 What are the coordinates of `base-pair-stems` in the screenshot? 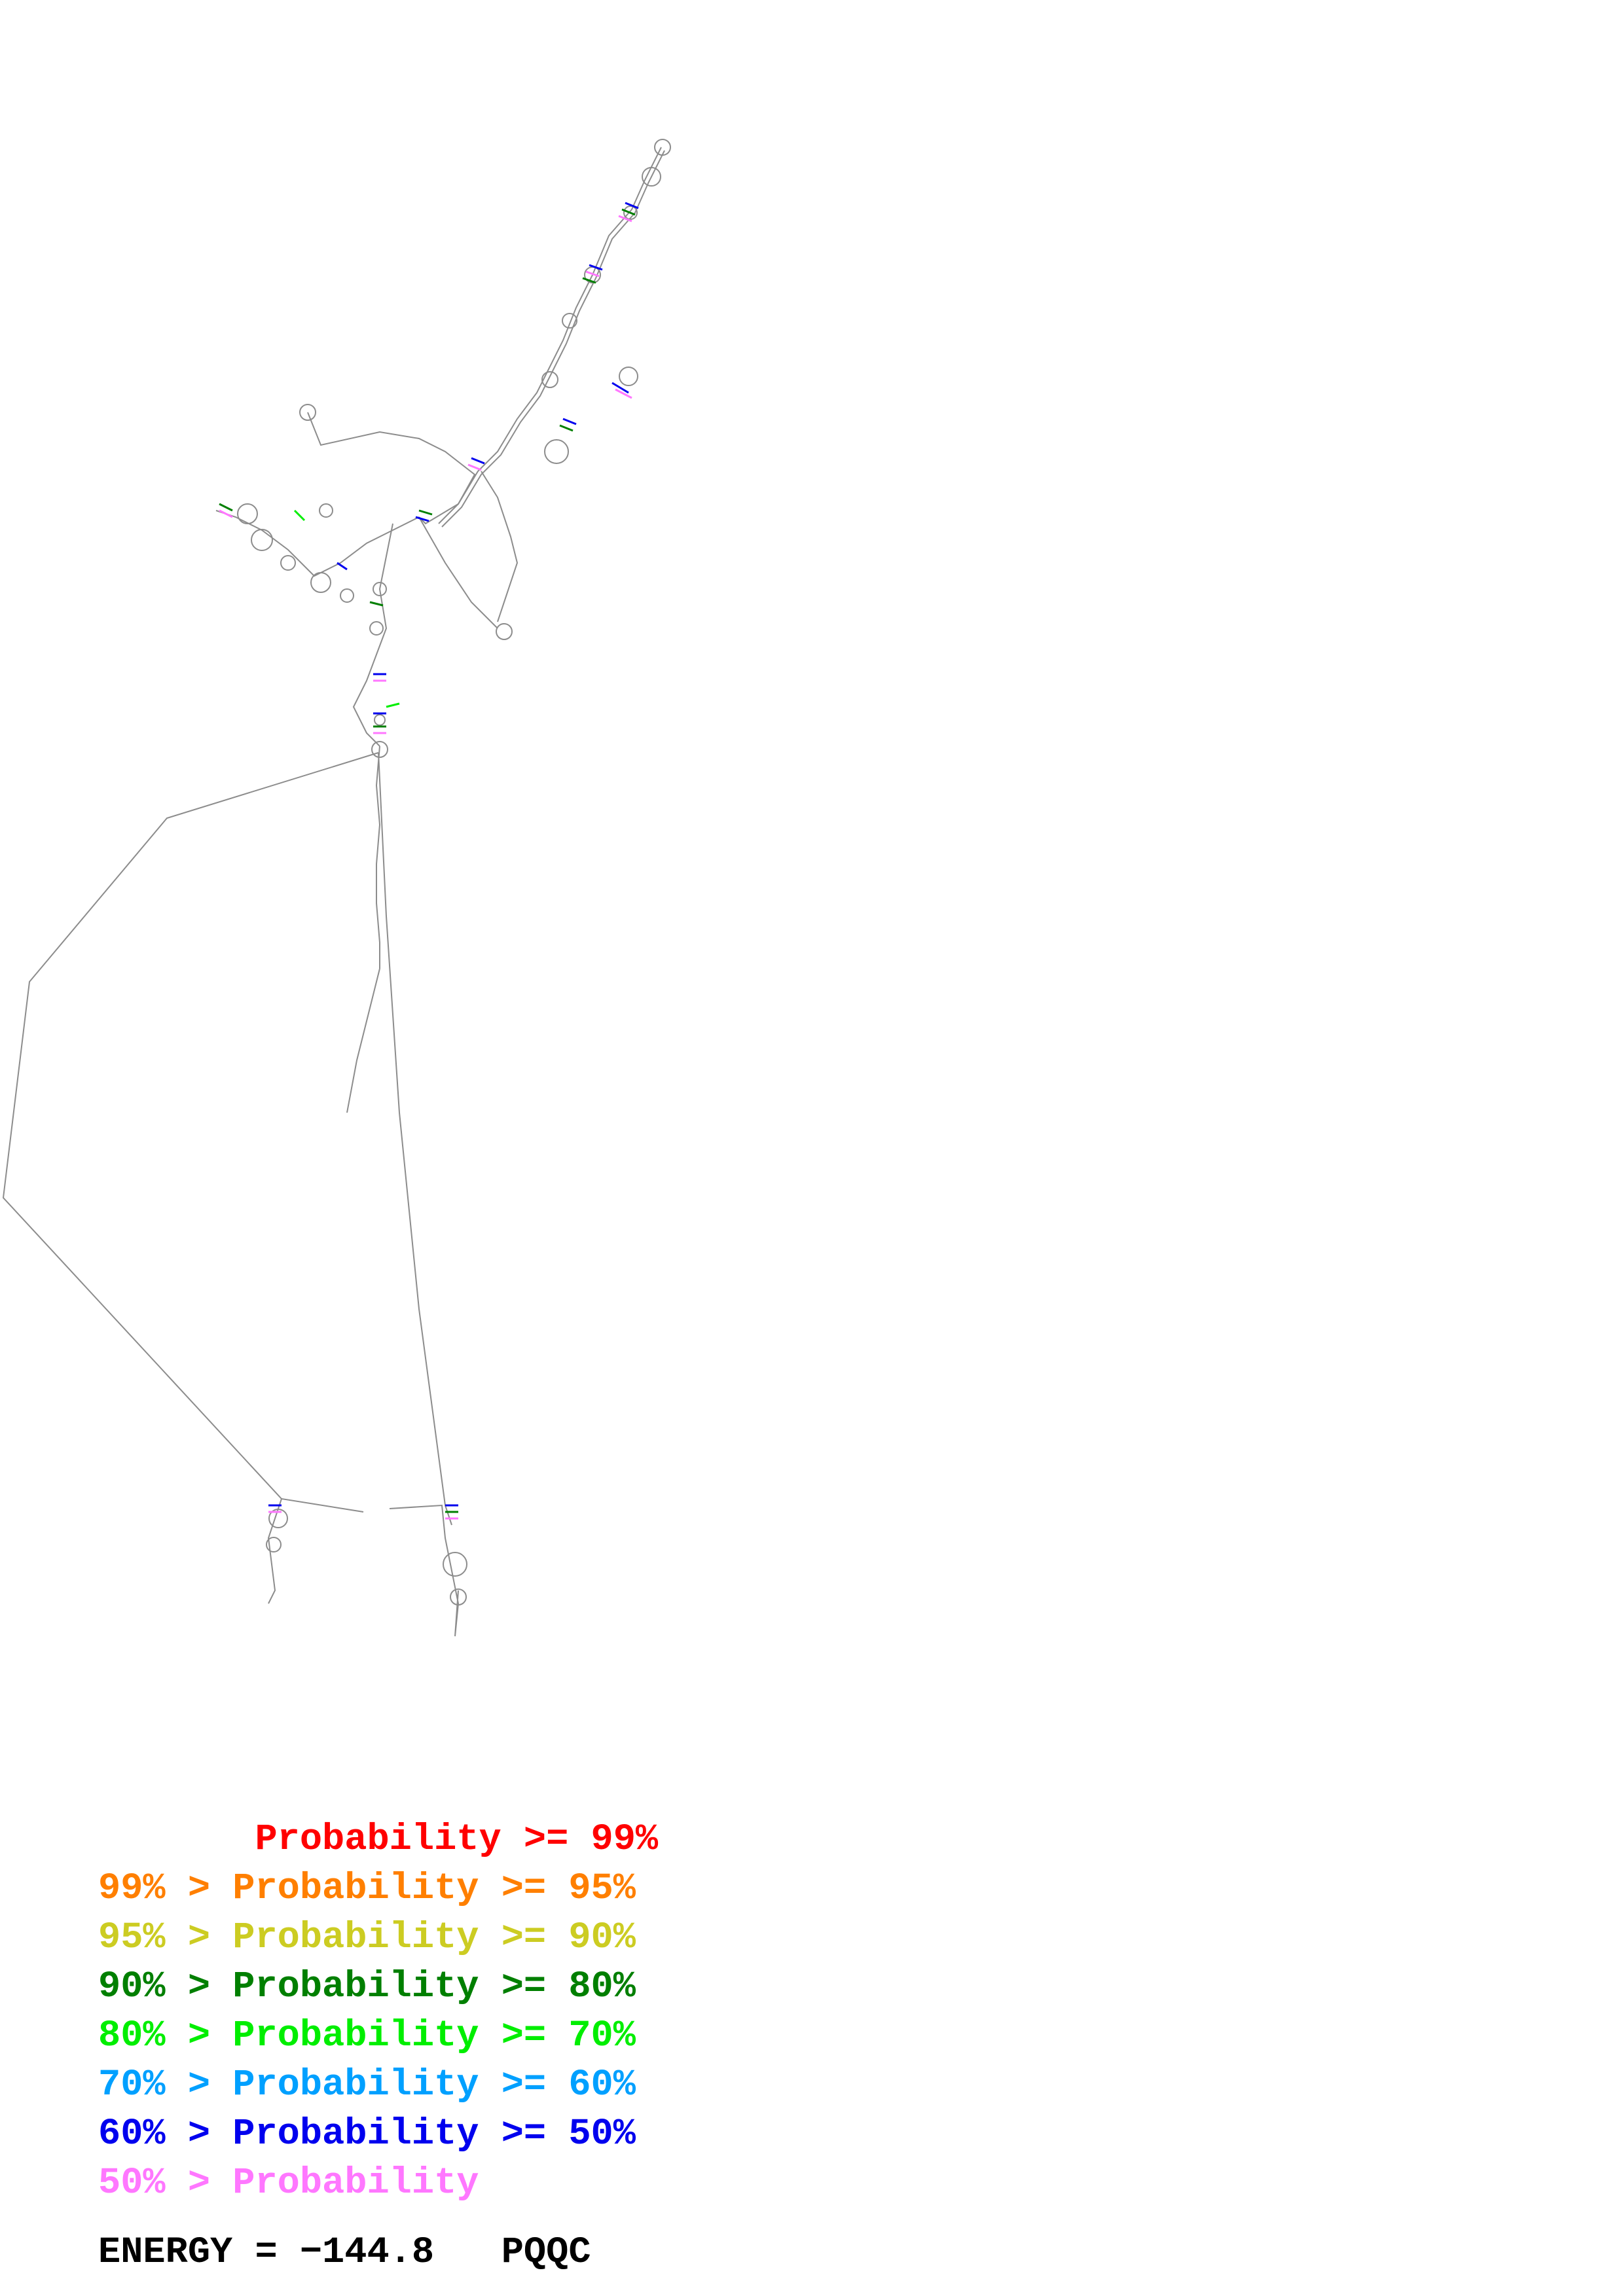 It's located at (429, 861).